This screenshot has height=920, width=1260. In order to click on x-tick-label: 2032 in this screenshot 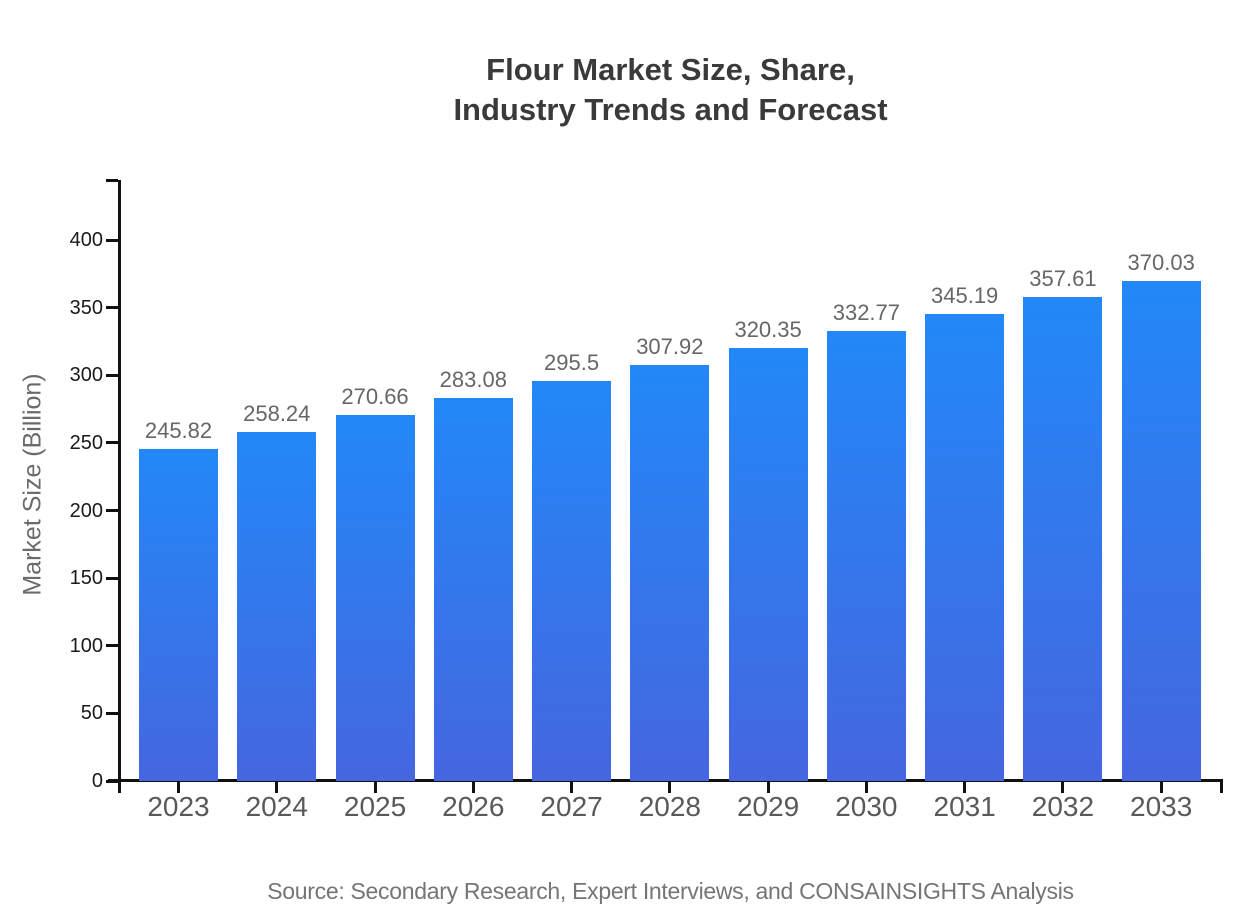, I will do `click(1063, 806)`.